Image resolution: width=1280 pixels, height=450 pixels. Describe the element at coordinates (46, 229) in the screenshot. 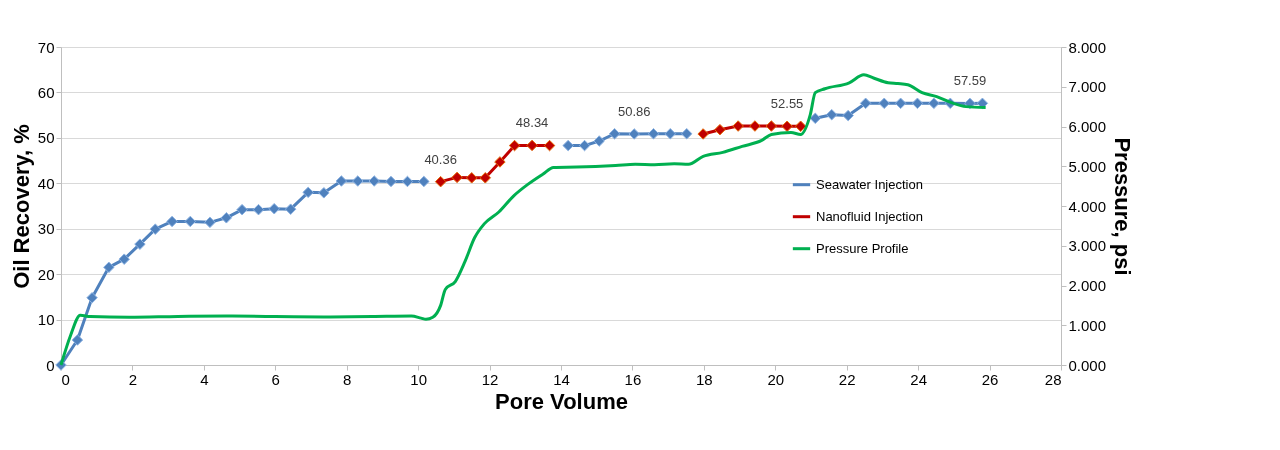

I see `y-tick-label: 30` at that location.